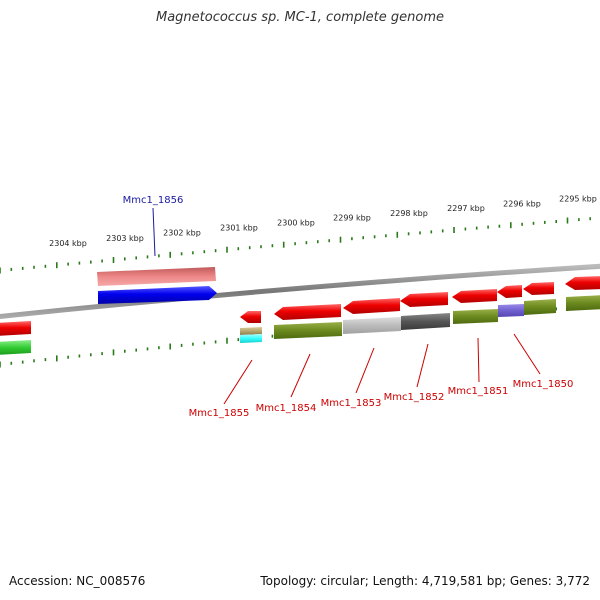  What do you see at coordinates (68, 243) in the screenshot?
I see `ruler-tick-label: 2304 kbp` at bounding box center [68, 243].